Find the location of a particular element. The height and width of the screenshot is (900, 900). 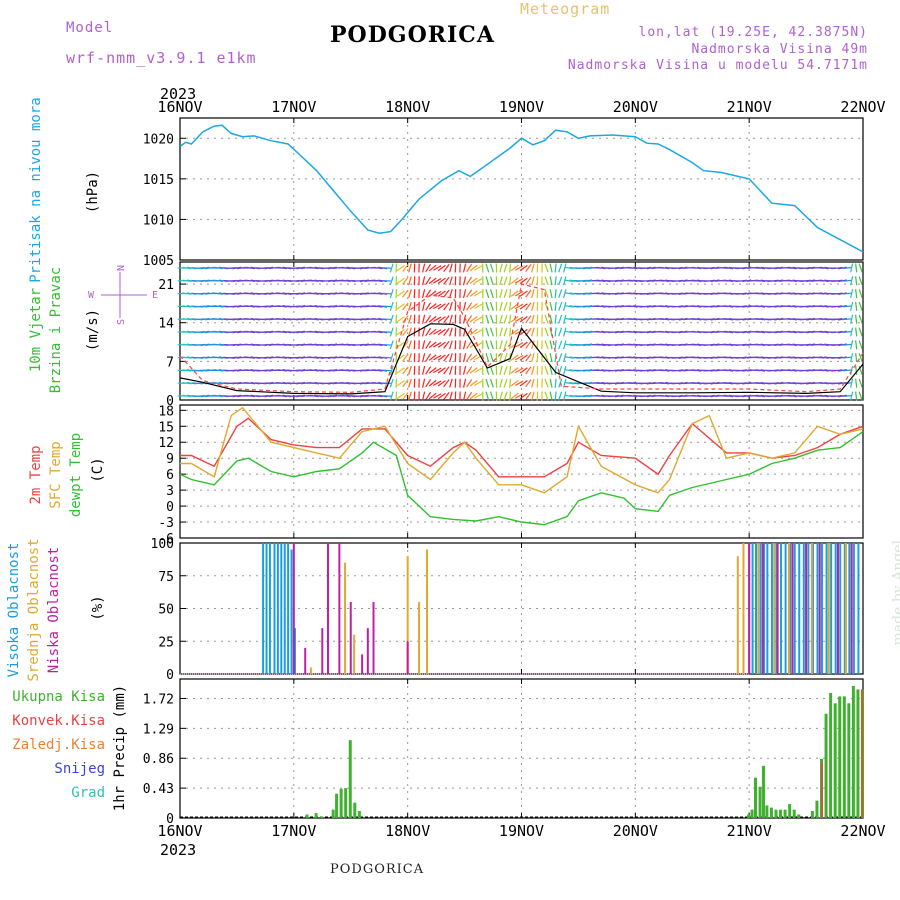

model-label: Model is located at coordinates (90, 28).